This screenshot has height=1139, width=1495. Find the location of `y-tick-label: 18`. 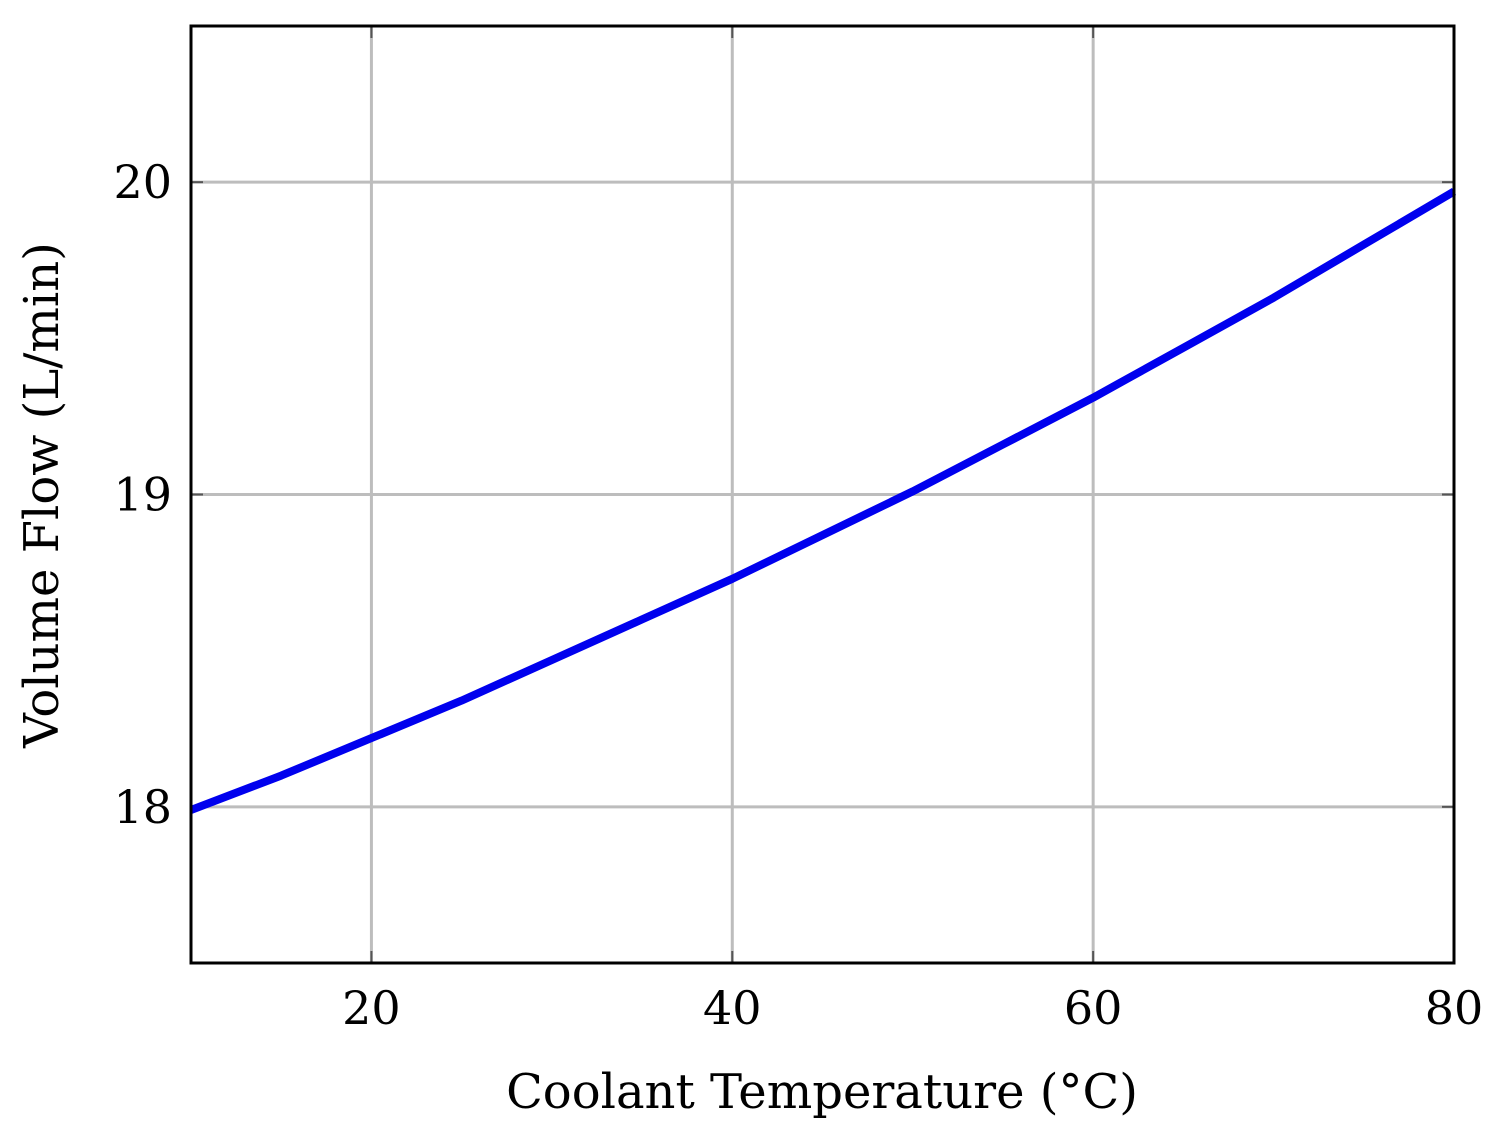

y-tick-label: 18 is located at coordinates (142, 807).